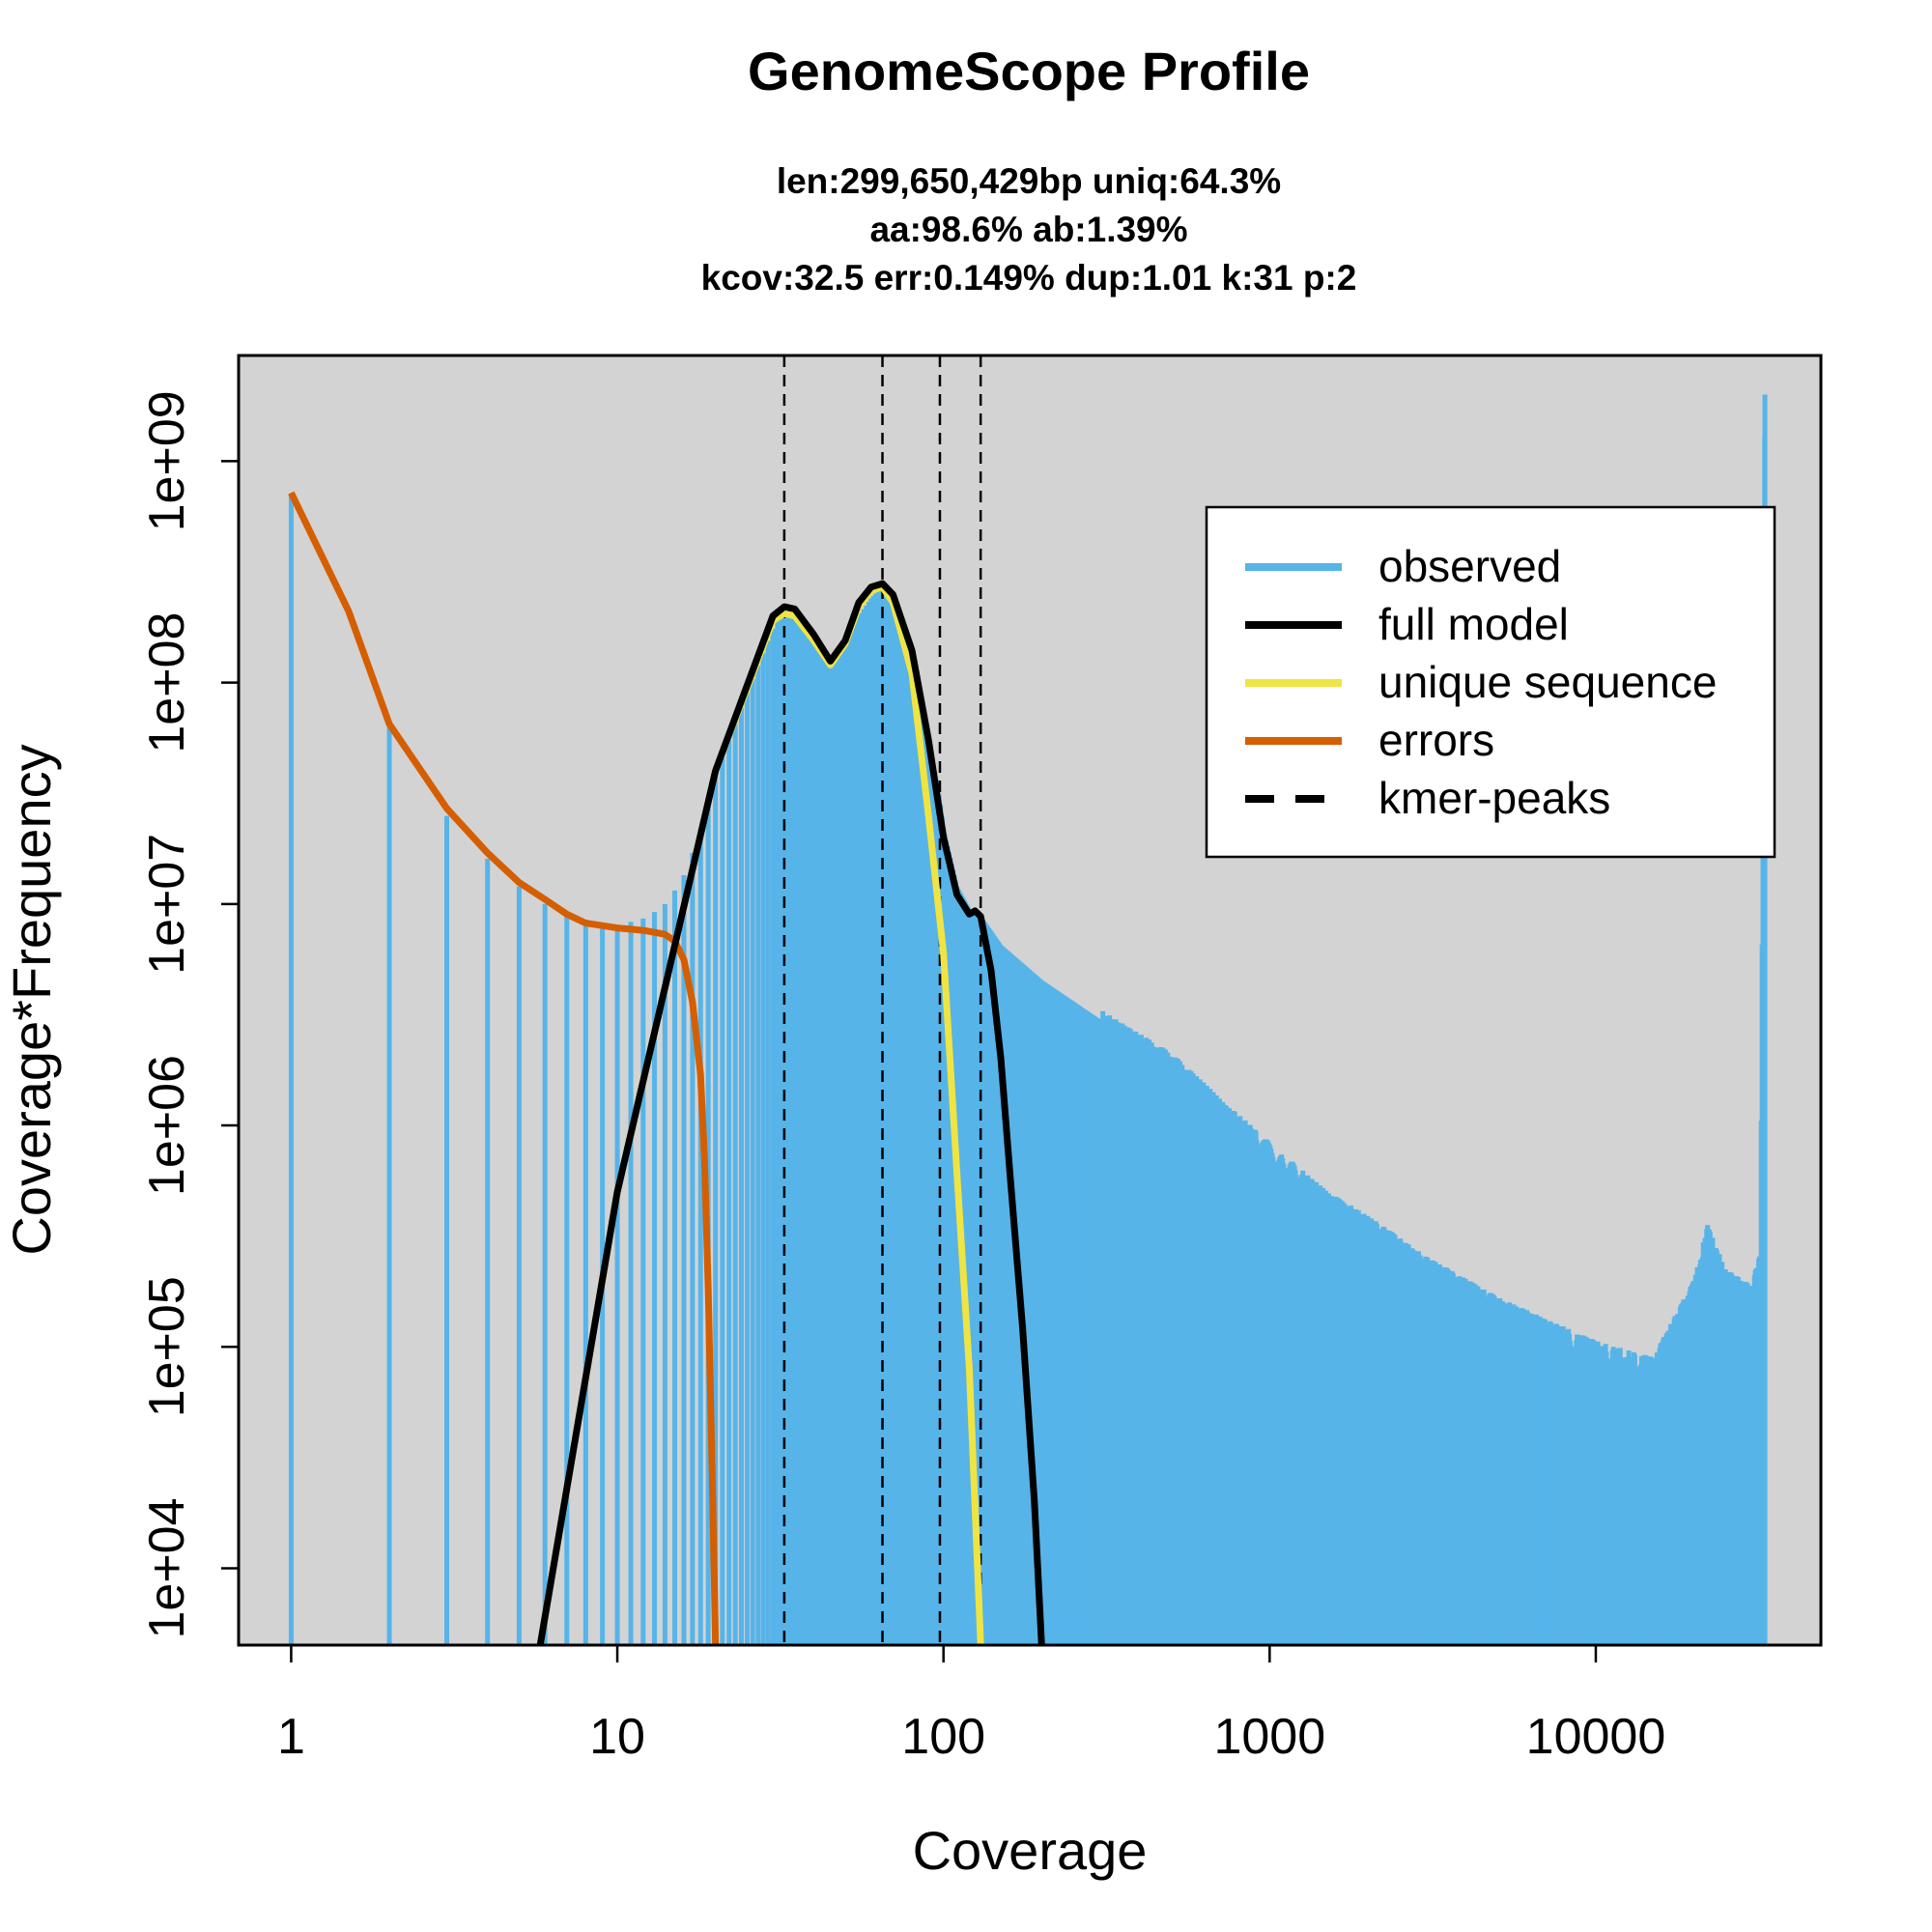  I want to click on x-tick-label: 10, so click(617, 1737).